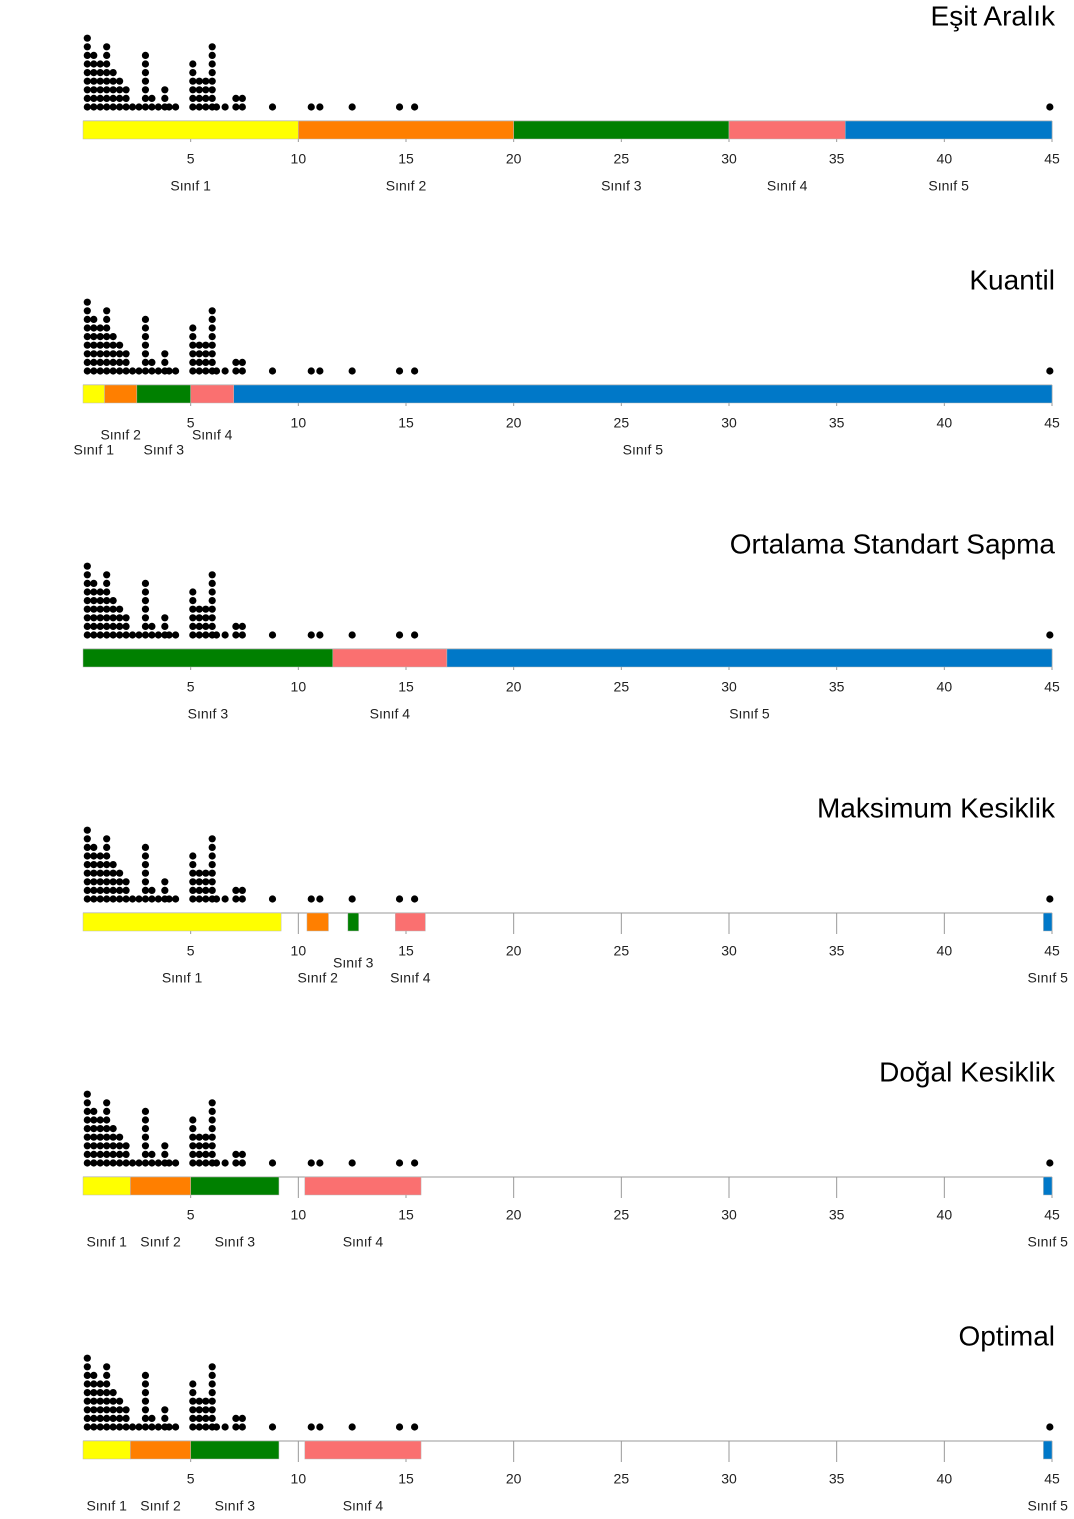 The height and width of the screenshot is (1519, 1074). I want to click on x-tick-label: 45, so click(1052, 1215).